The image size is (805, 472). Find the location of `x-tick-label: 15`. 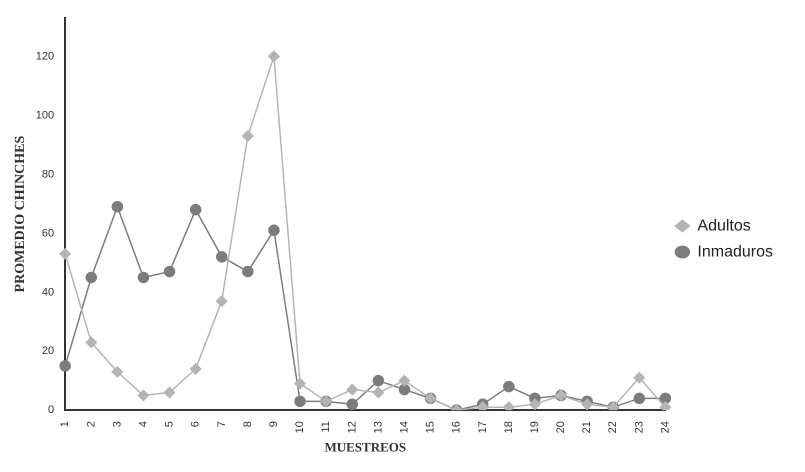

x-tick-label: 15 is located at coordinates (430, 427).